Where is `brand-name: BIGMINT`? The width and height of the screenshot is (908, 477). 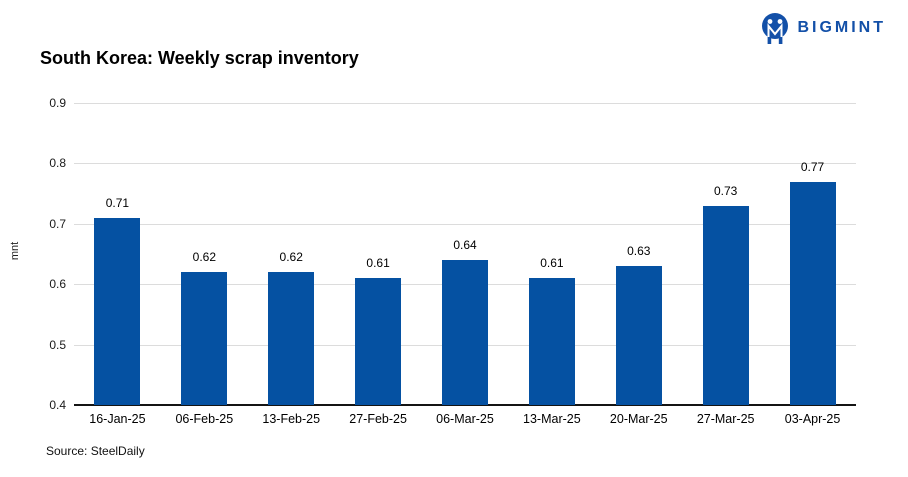
brand-name: BIGMINT is located at coordinates (841, 27).